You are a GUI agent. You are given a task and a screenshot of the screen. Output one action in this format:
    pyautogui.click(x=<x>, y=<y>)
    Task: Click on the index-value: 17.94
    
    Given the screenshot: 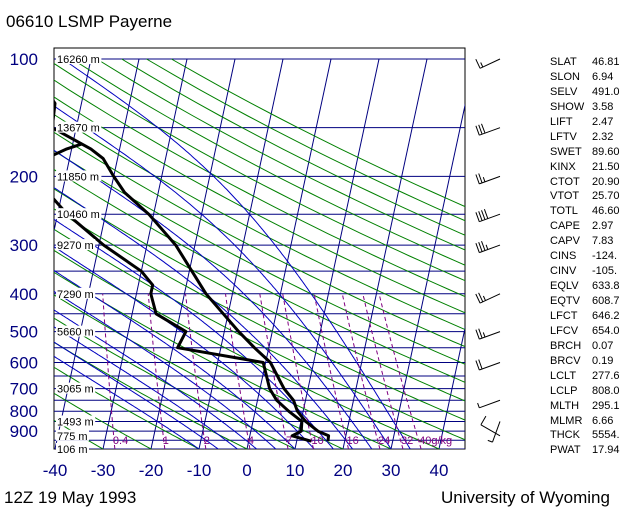 What is the action you would take?
    pyautogui.click(x=606, y=450)
    